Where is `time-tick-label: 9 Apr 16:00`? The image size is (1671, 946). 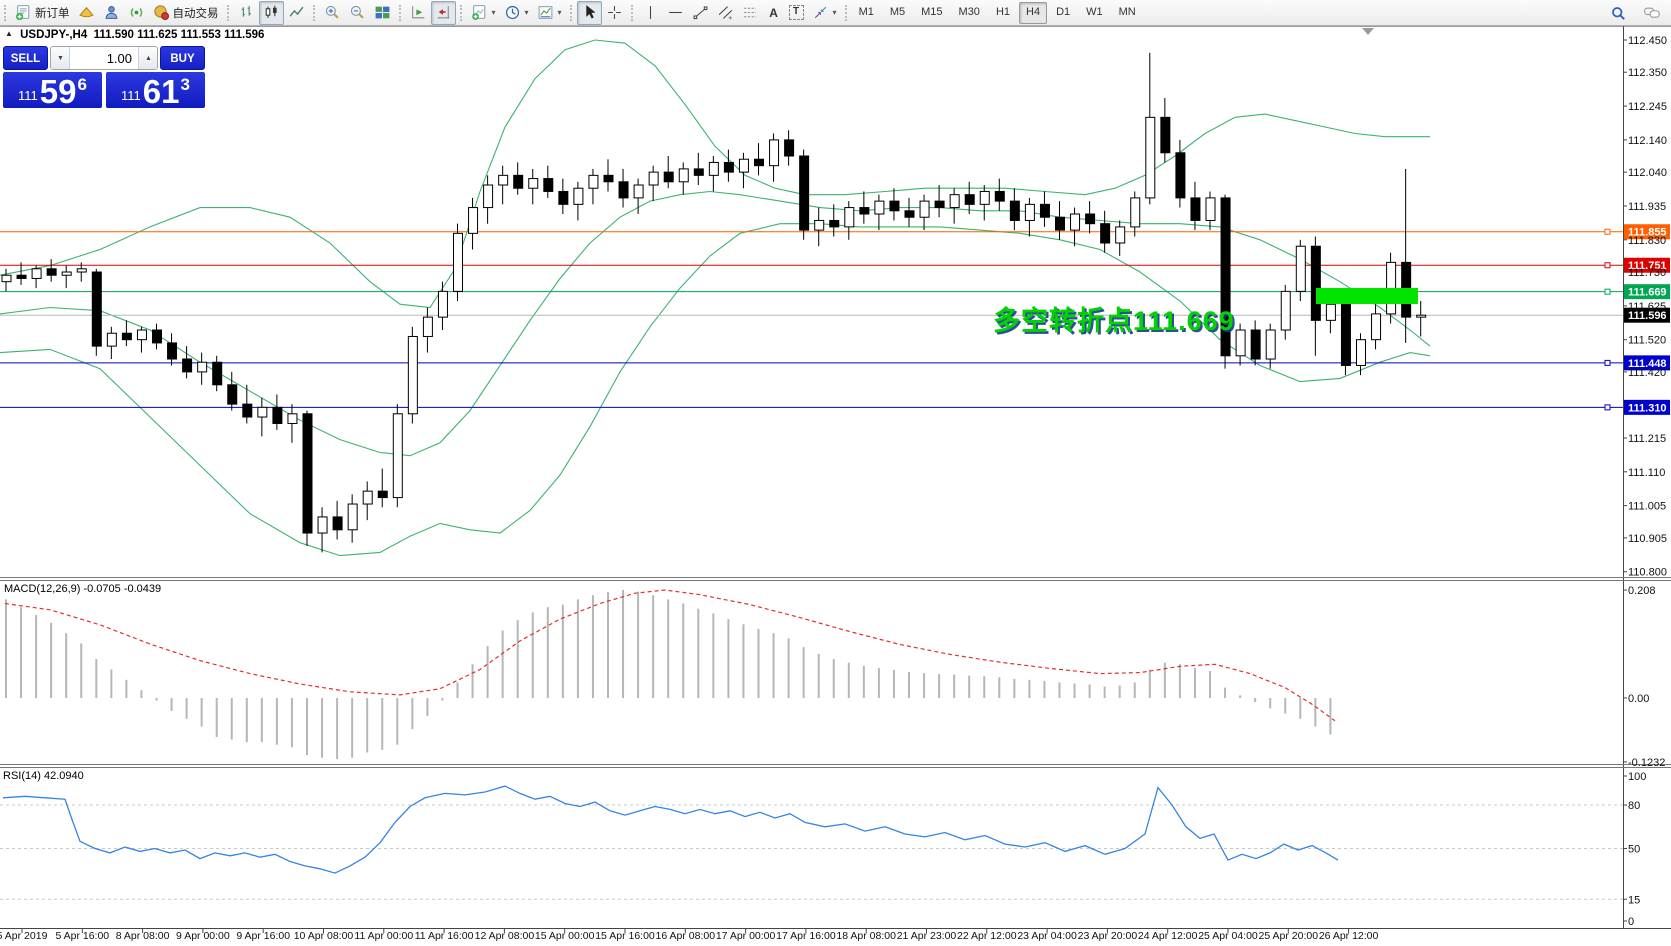 time-tick-label: 9 Apr 16:00 is located at coordinates (263, 936).